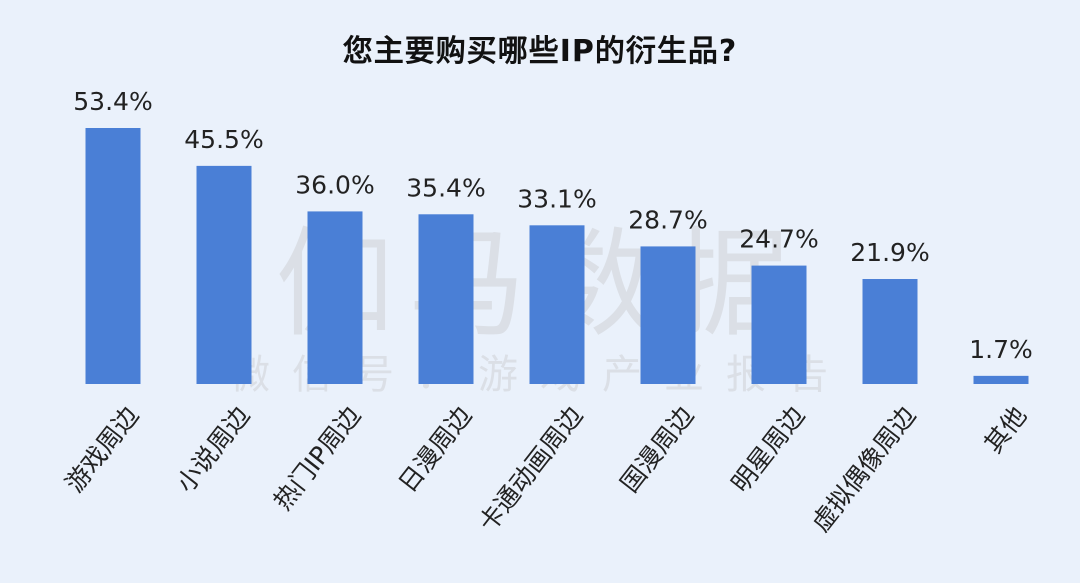 The height and width of the screenshot is (583, 1080). Describe the element at coordinates (213, 449) in the screenshot. I see `category-label-2: 小说周边` at that location.